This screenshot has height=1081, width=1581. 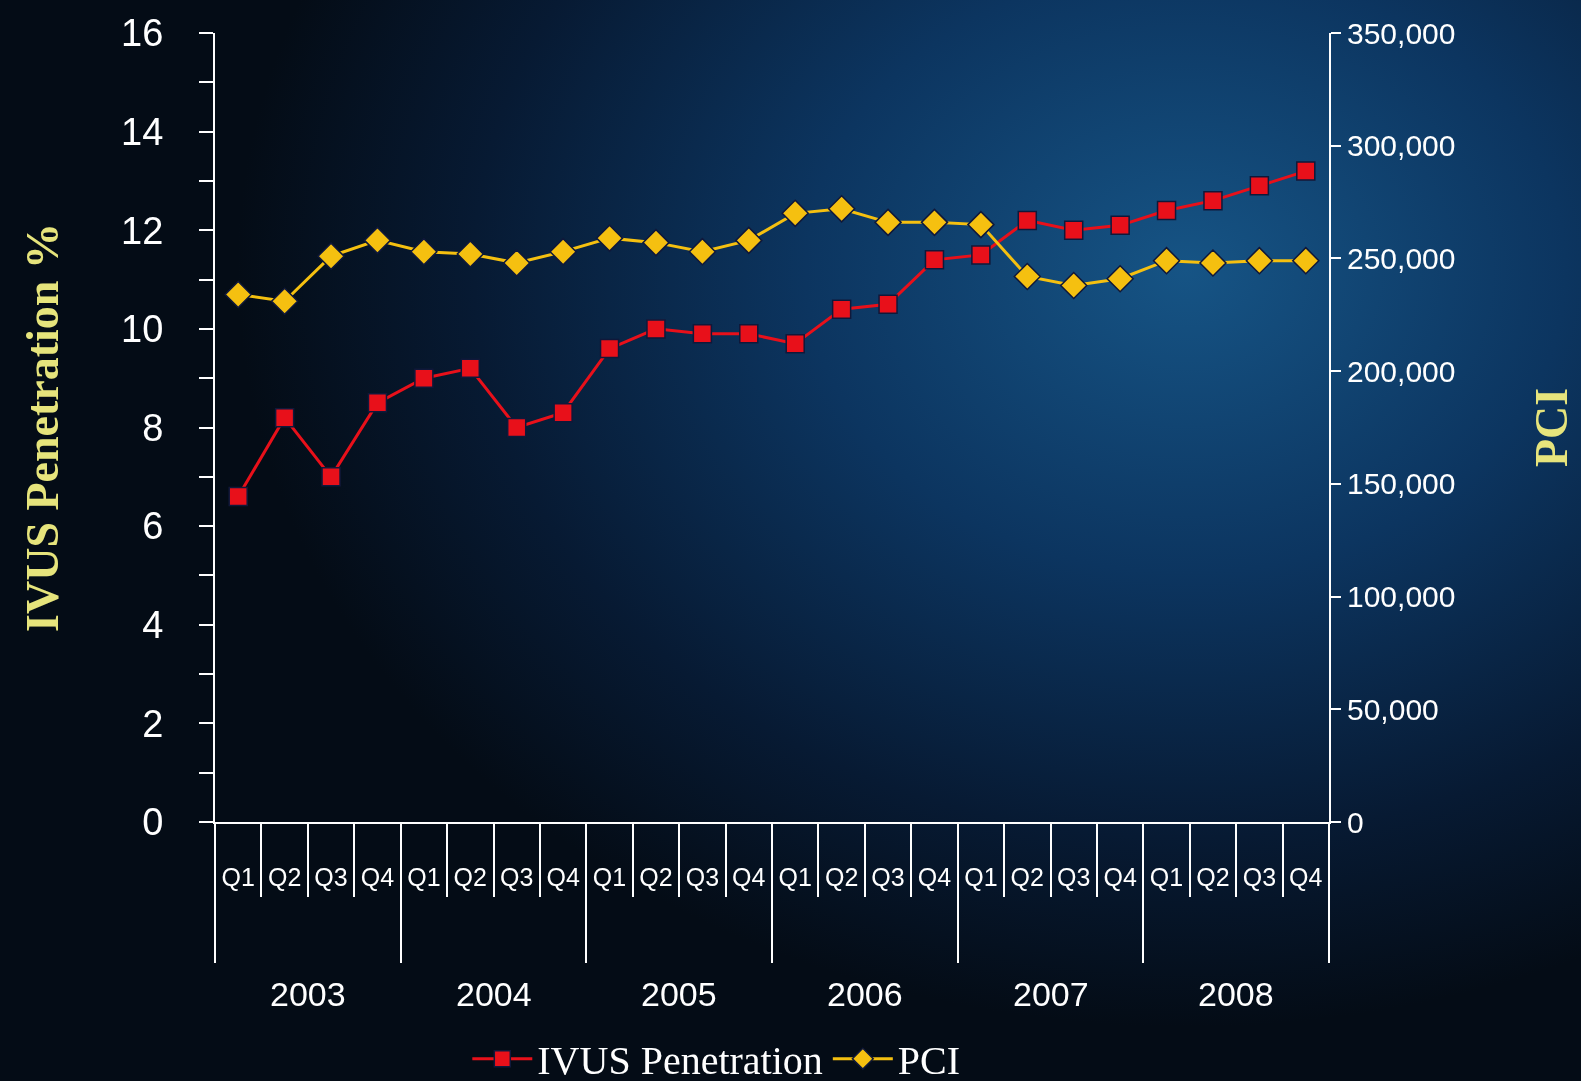 I want to click on y2-tick-label: 200,000, so click(x=1401, y=371).